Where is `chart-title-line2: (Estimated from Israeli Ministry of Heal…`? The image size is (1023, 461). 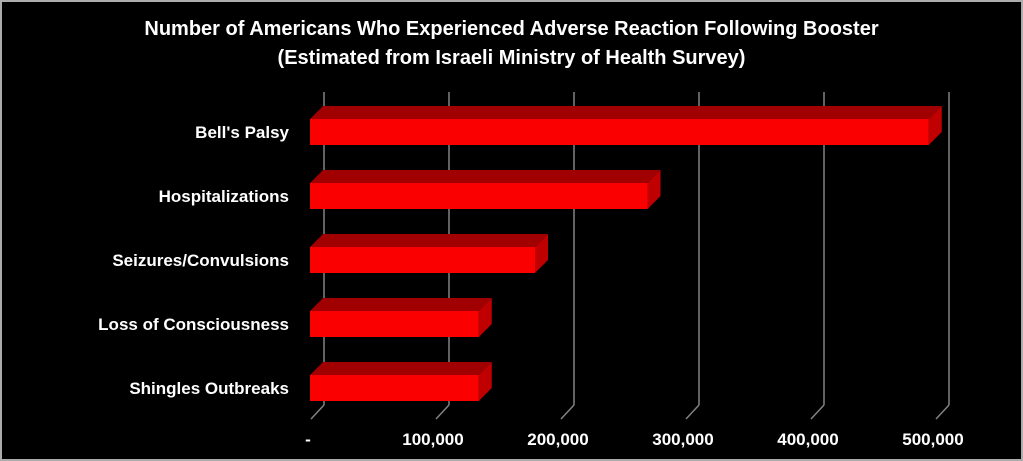 chart-title-line2: (Estimated from Israeli Ministry of Heal… is located at coordinates (511, 58).